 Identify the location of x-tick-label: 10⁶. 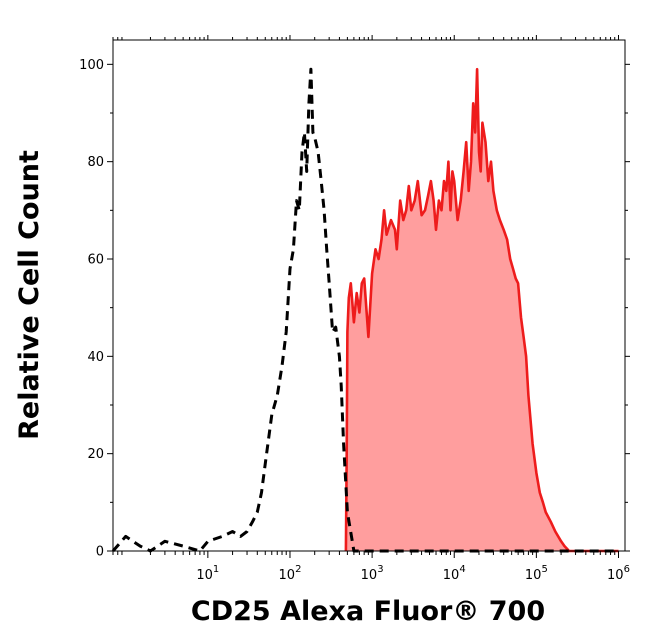
(618, 573).